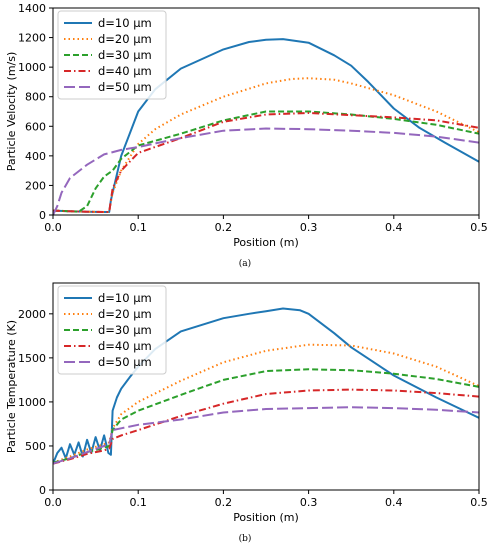 The height and width of the screenshot is (554, 490). Describe the element at coordinates (32, 314) in the screenshot. I see `y-tick-label: 2000` at that location.